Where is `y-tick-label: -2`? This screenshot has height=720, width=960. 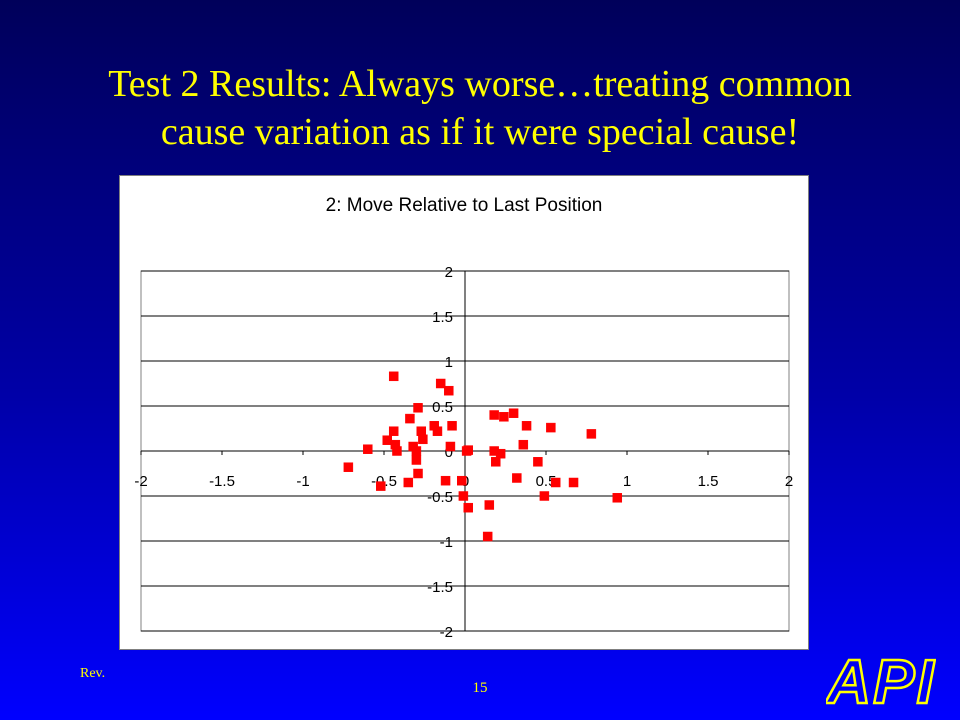 y-tick-label: -2 is located at coordinates (446, 632).